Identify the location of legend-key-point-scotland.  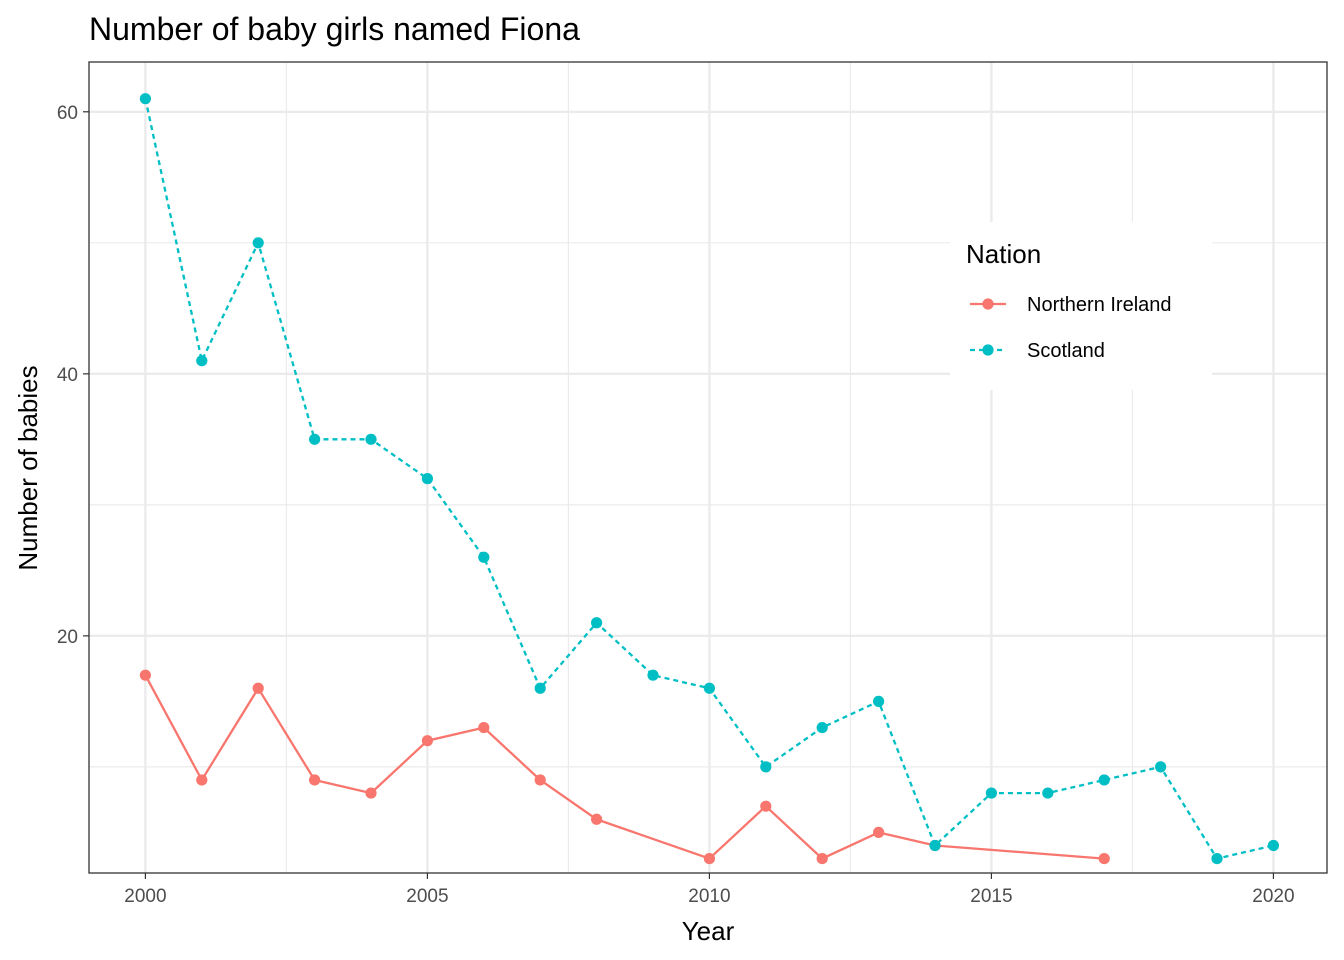
(988, 350).